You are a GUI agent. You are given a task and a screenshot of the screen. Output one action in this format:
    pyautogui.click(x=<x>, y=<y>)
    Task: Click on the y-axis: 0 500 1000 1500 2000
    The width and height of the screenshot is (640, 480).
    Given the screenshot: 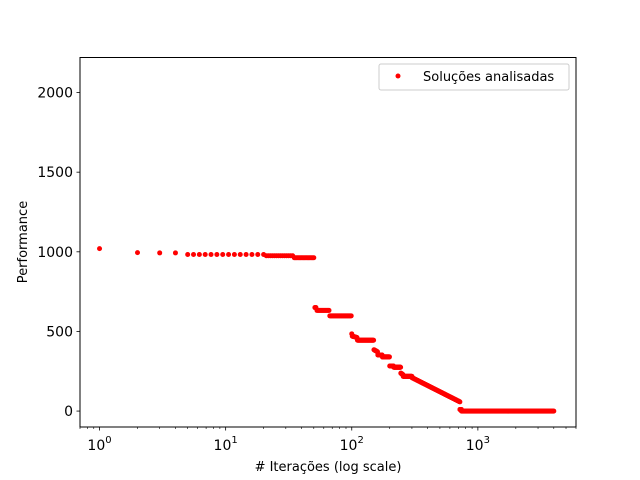 What is the action you would take?
    pyautogui.click(x=58, y=253)
    